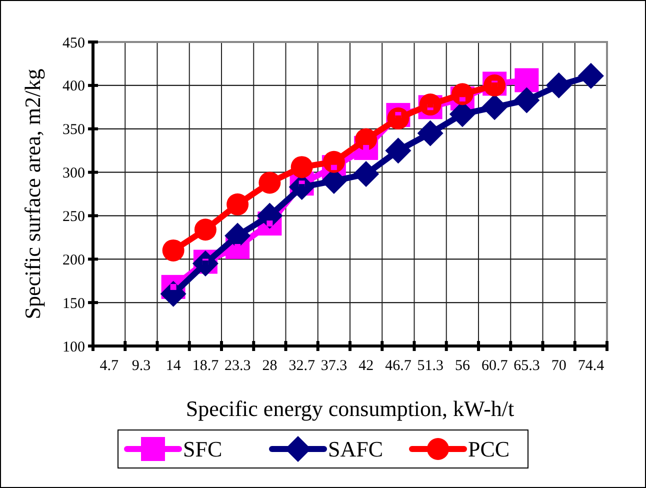 This screenshot has width=646, height=488. What do you see at coordinates (32, 194) in the screenshot?
I see `y-axis-title: Specific surface area, m2/kg` at bounding box center [32, 194].